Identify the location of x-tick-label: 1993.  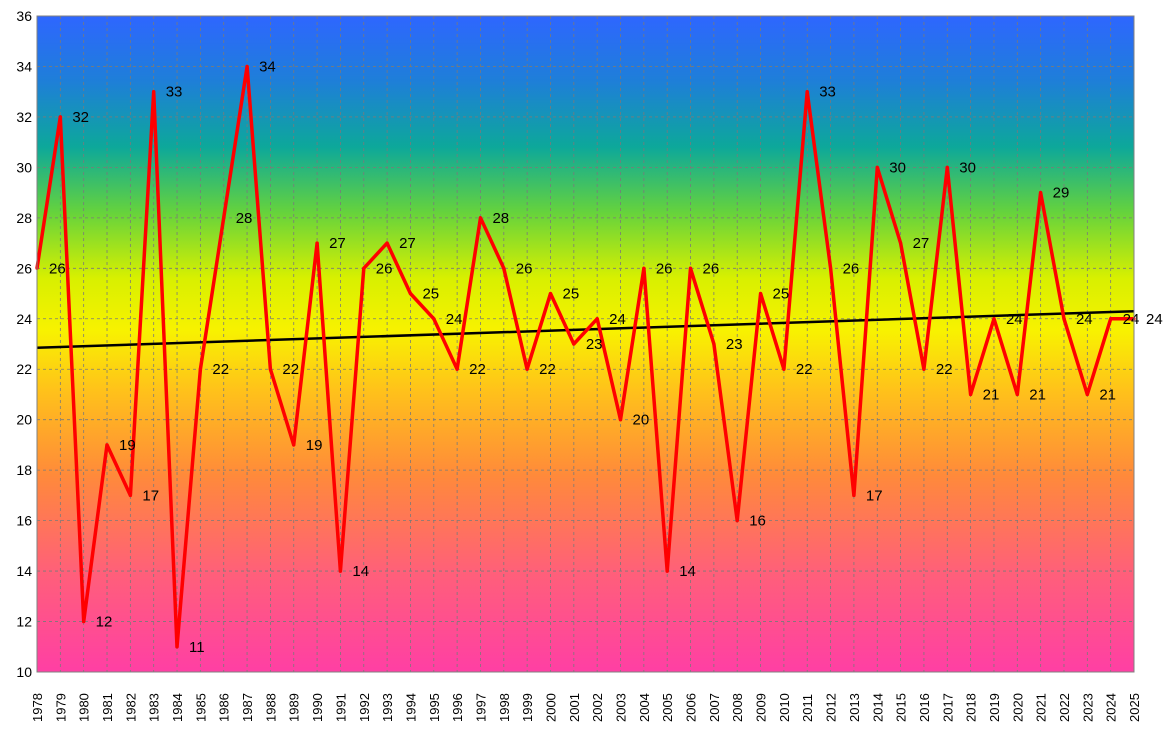
(387, 707).